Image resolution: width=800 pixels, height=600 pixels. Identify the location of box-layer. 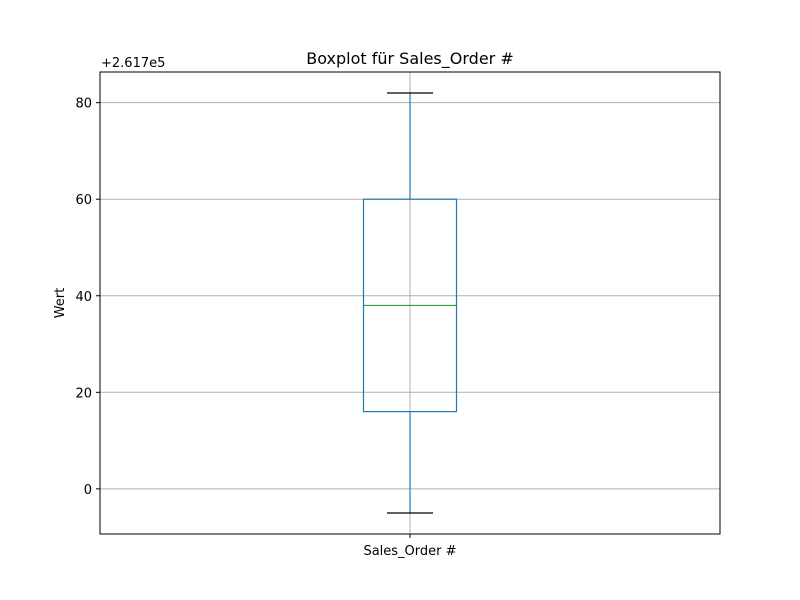
(410, 303).